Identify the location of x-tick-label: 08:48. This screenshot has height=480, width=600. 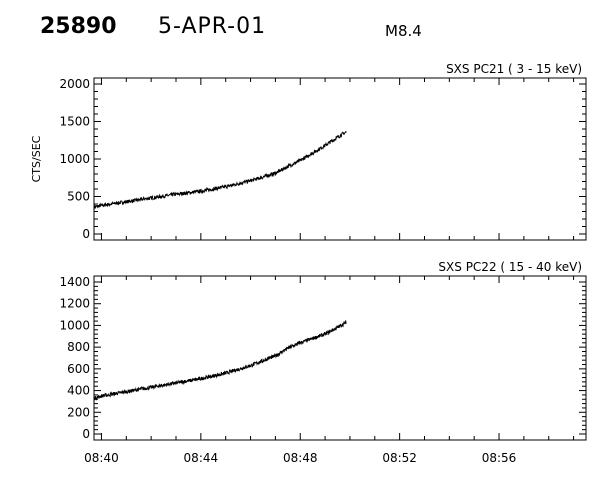
(300, 458).